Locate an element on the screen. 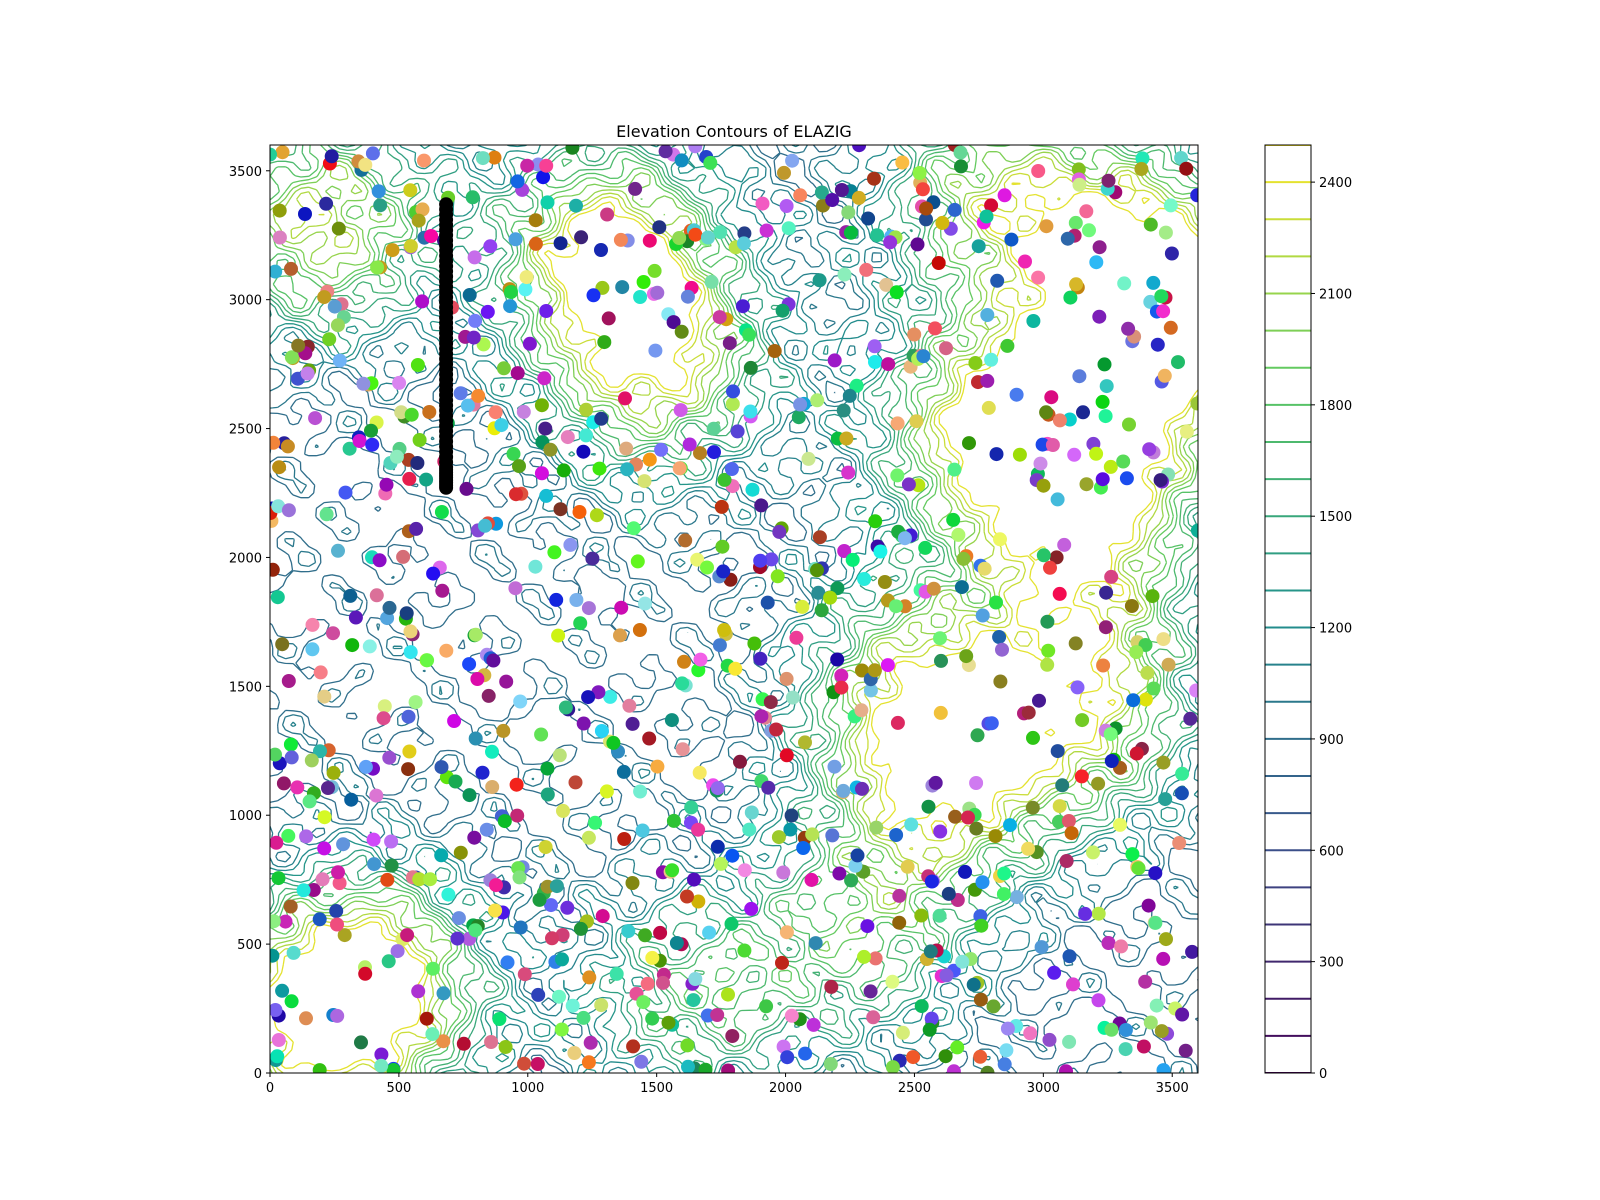 The width and height of the screenshot is (1600, 1200). y-tick-label: 2000 is located at coordinates (245, 558).